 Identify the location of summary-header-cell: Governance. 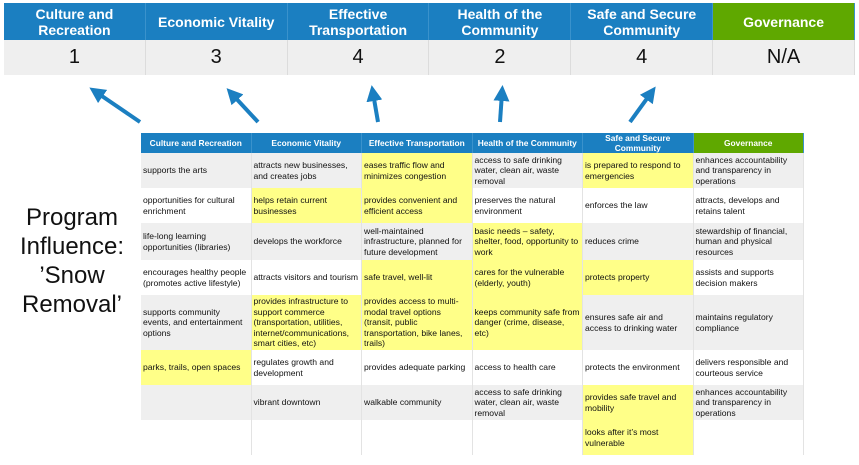
(784, 21).